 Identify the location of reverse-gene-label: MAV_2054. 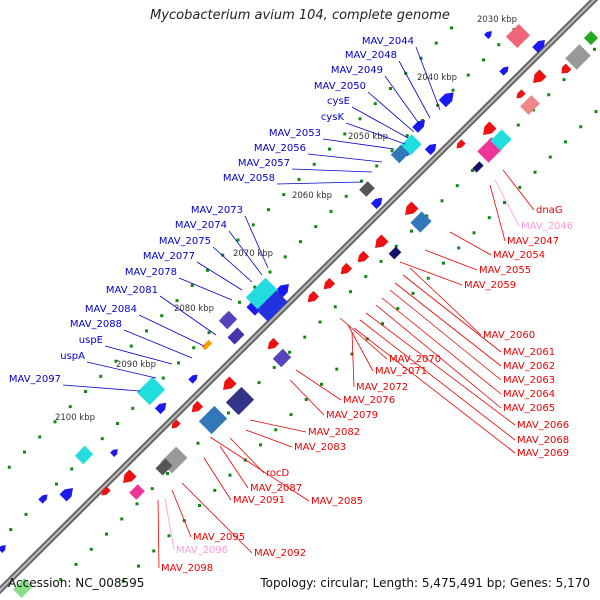
(519, 255).